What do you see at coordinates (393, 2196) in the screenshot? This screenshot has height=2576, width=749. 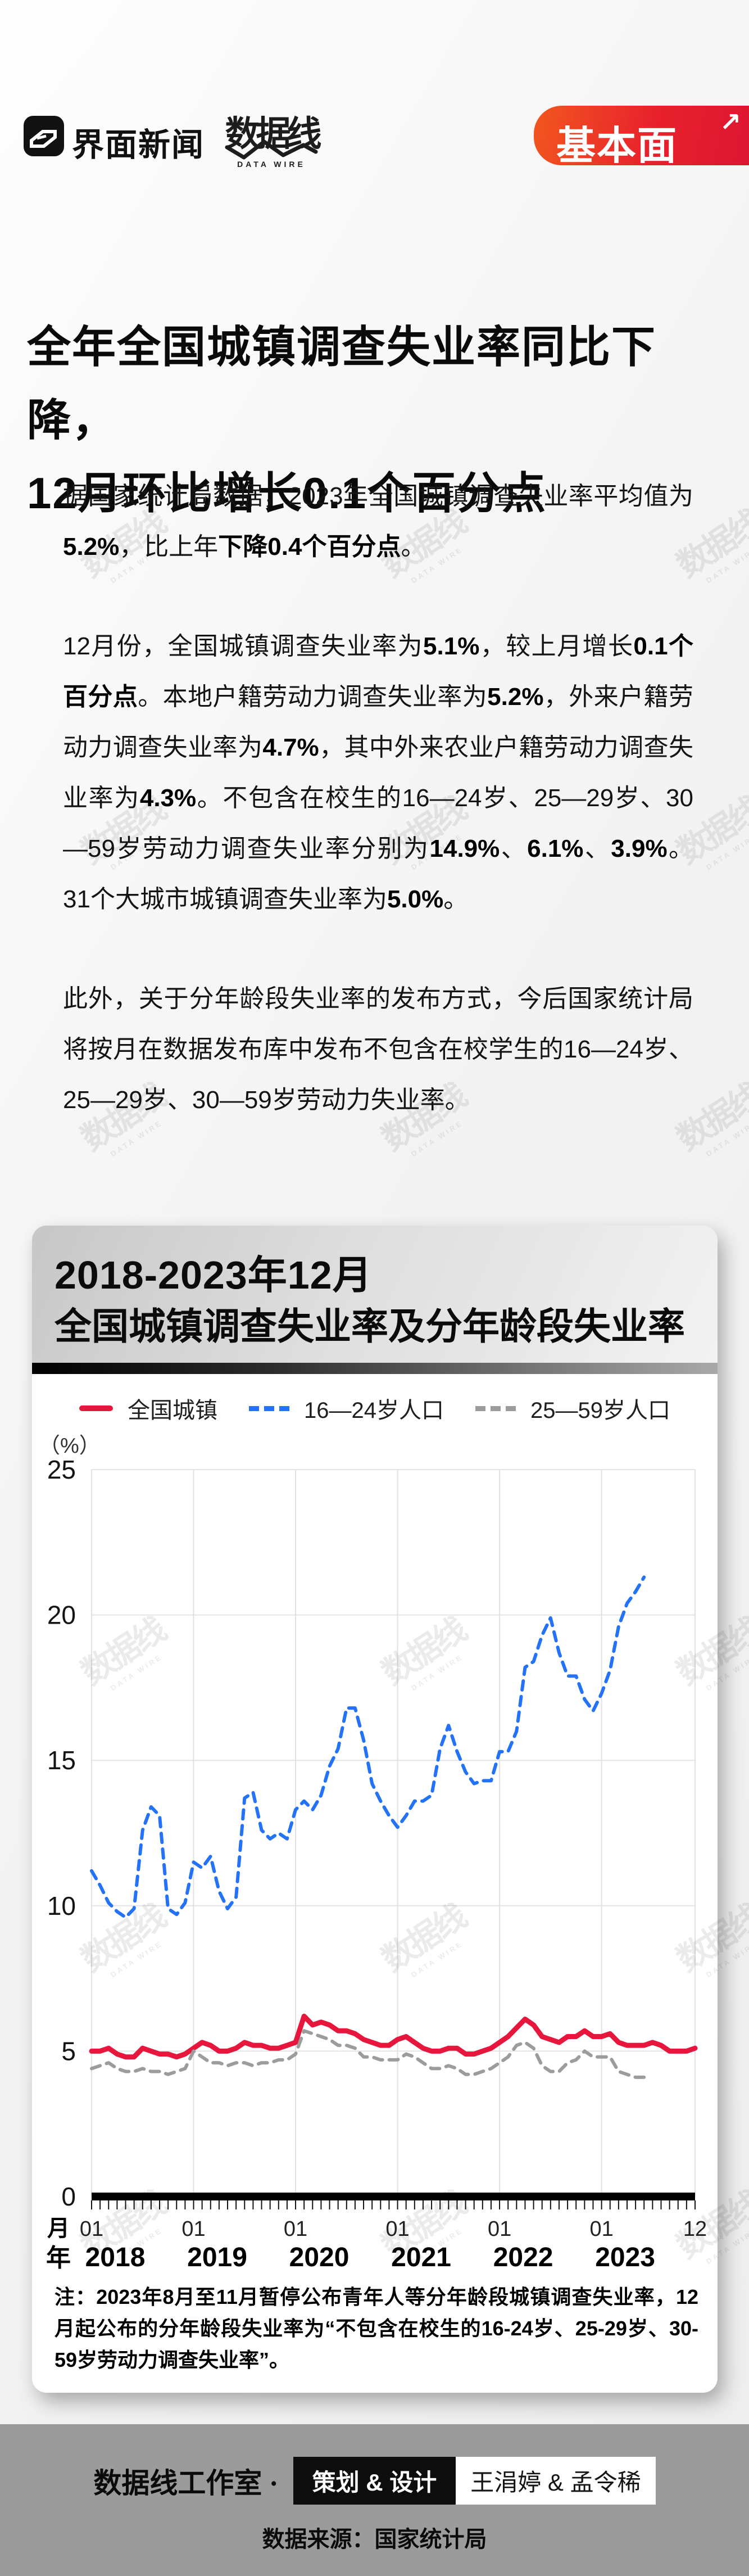 I see `x-axis-line` at bounding box center [393, 2196].